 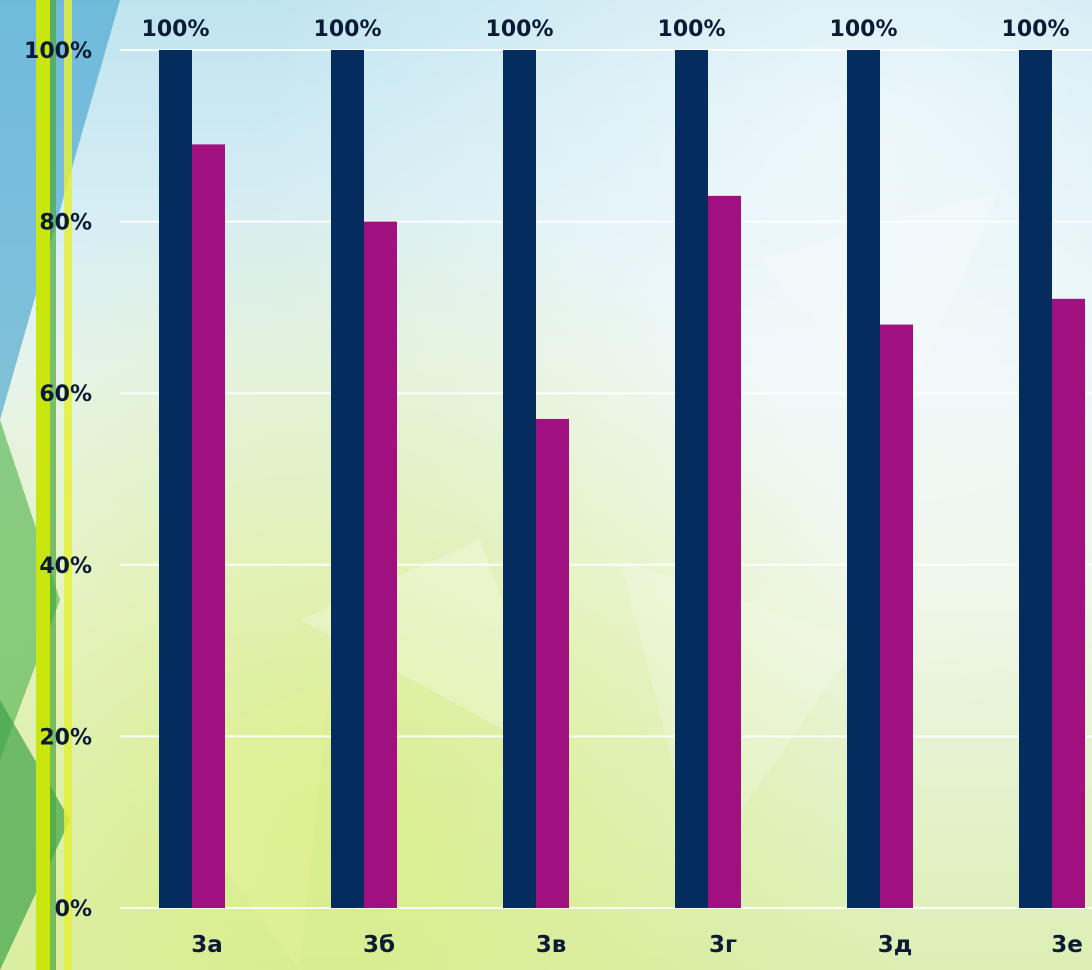 I want to click on x-tick-label: 3б, so click(x=379, y=945).